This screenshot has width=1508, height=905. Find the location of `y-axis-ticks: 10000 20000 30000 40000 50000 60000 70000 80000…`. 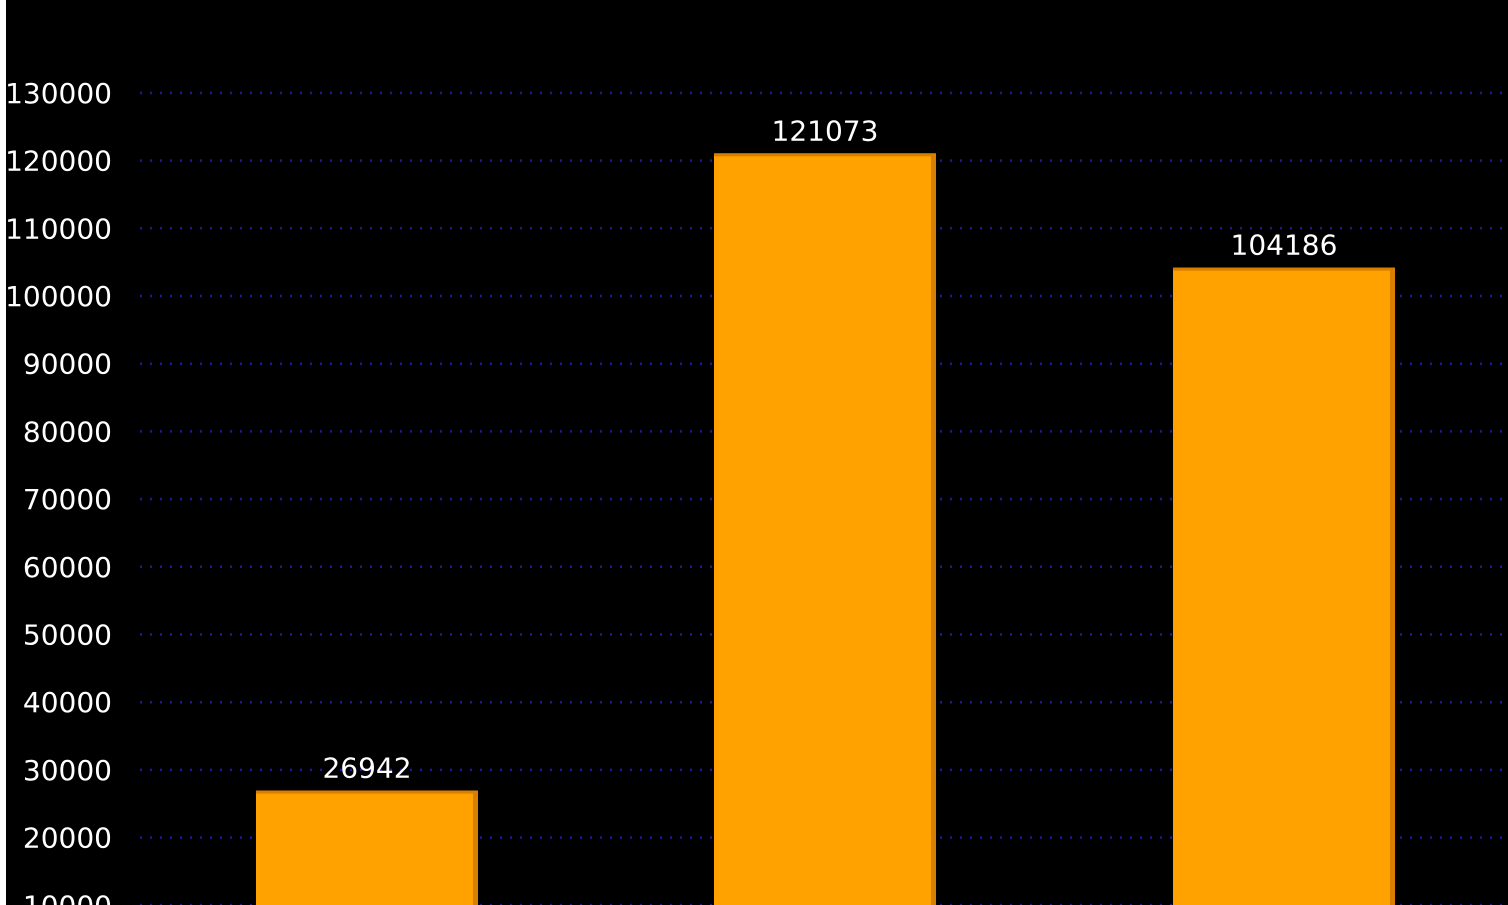

y-axis-ticks: 10000 20000 30000 40000 50000 60000 70000 80000… is located at coordinates (58, 491).